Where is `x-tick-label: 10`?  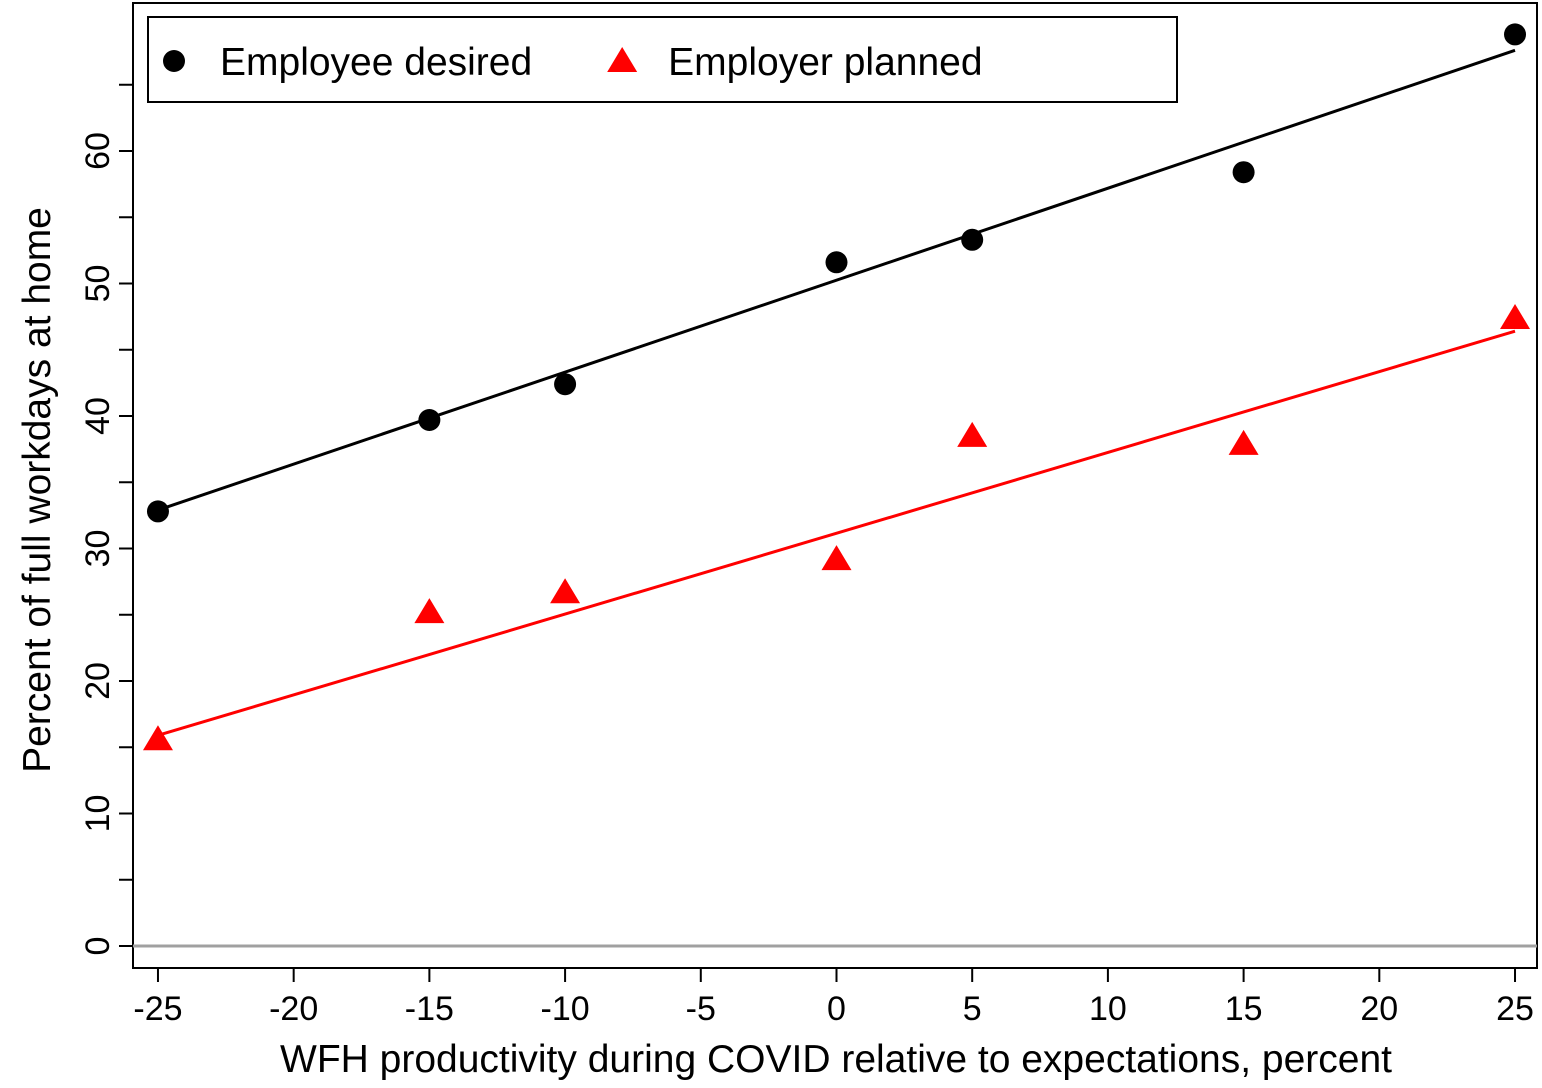 x-tick-label: 10 is located at coordinates (1108, 1009).